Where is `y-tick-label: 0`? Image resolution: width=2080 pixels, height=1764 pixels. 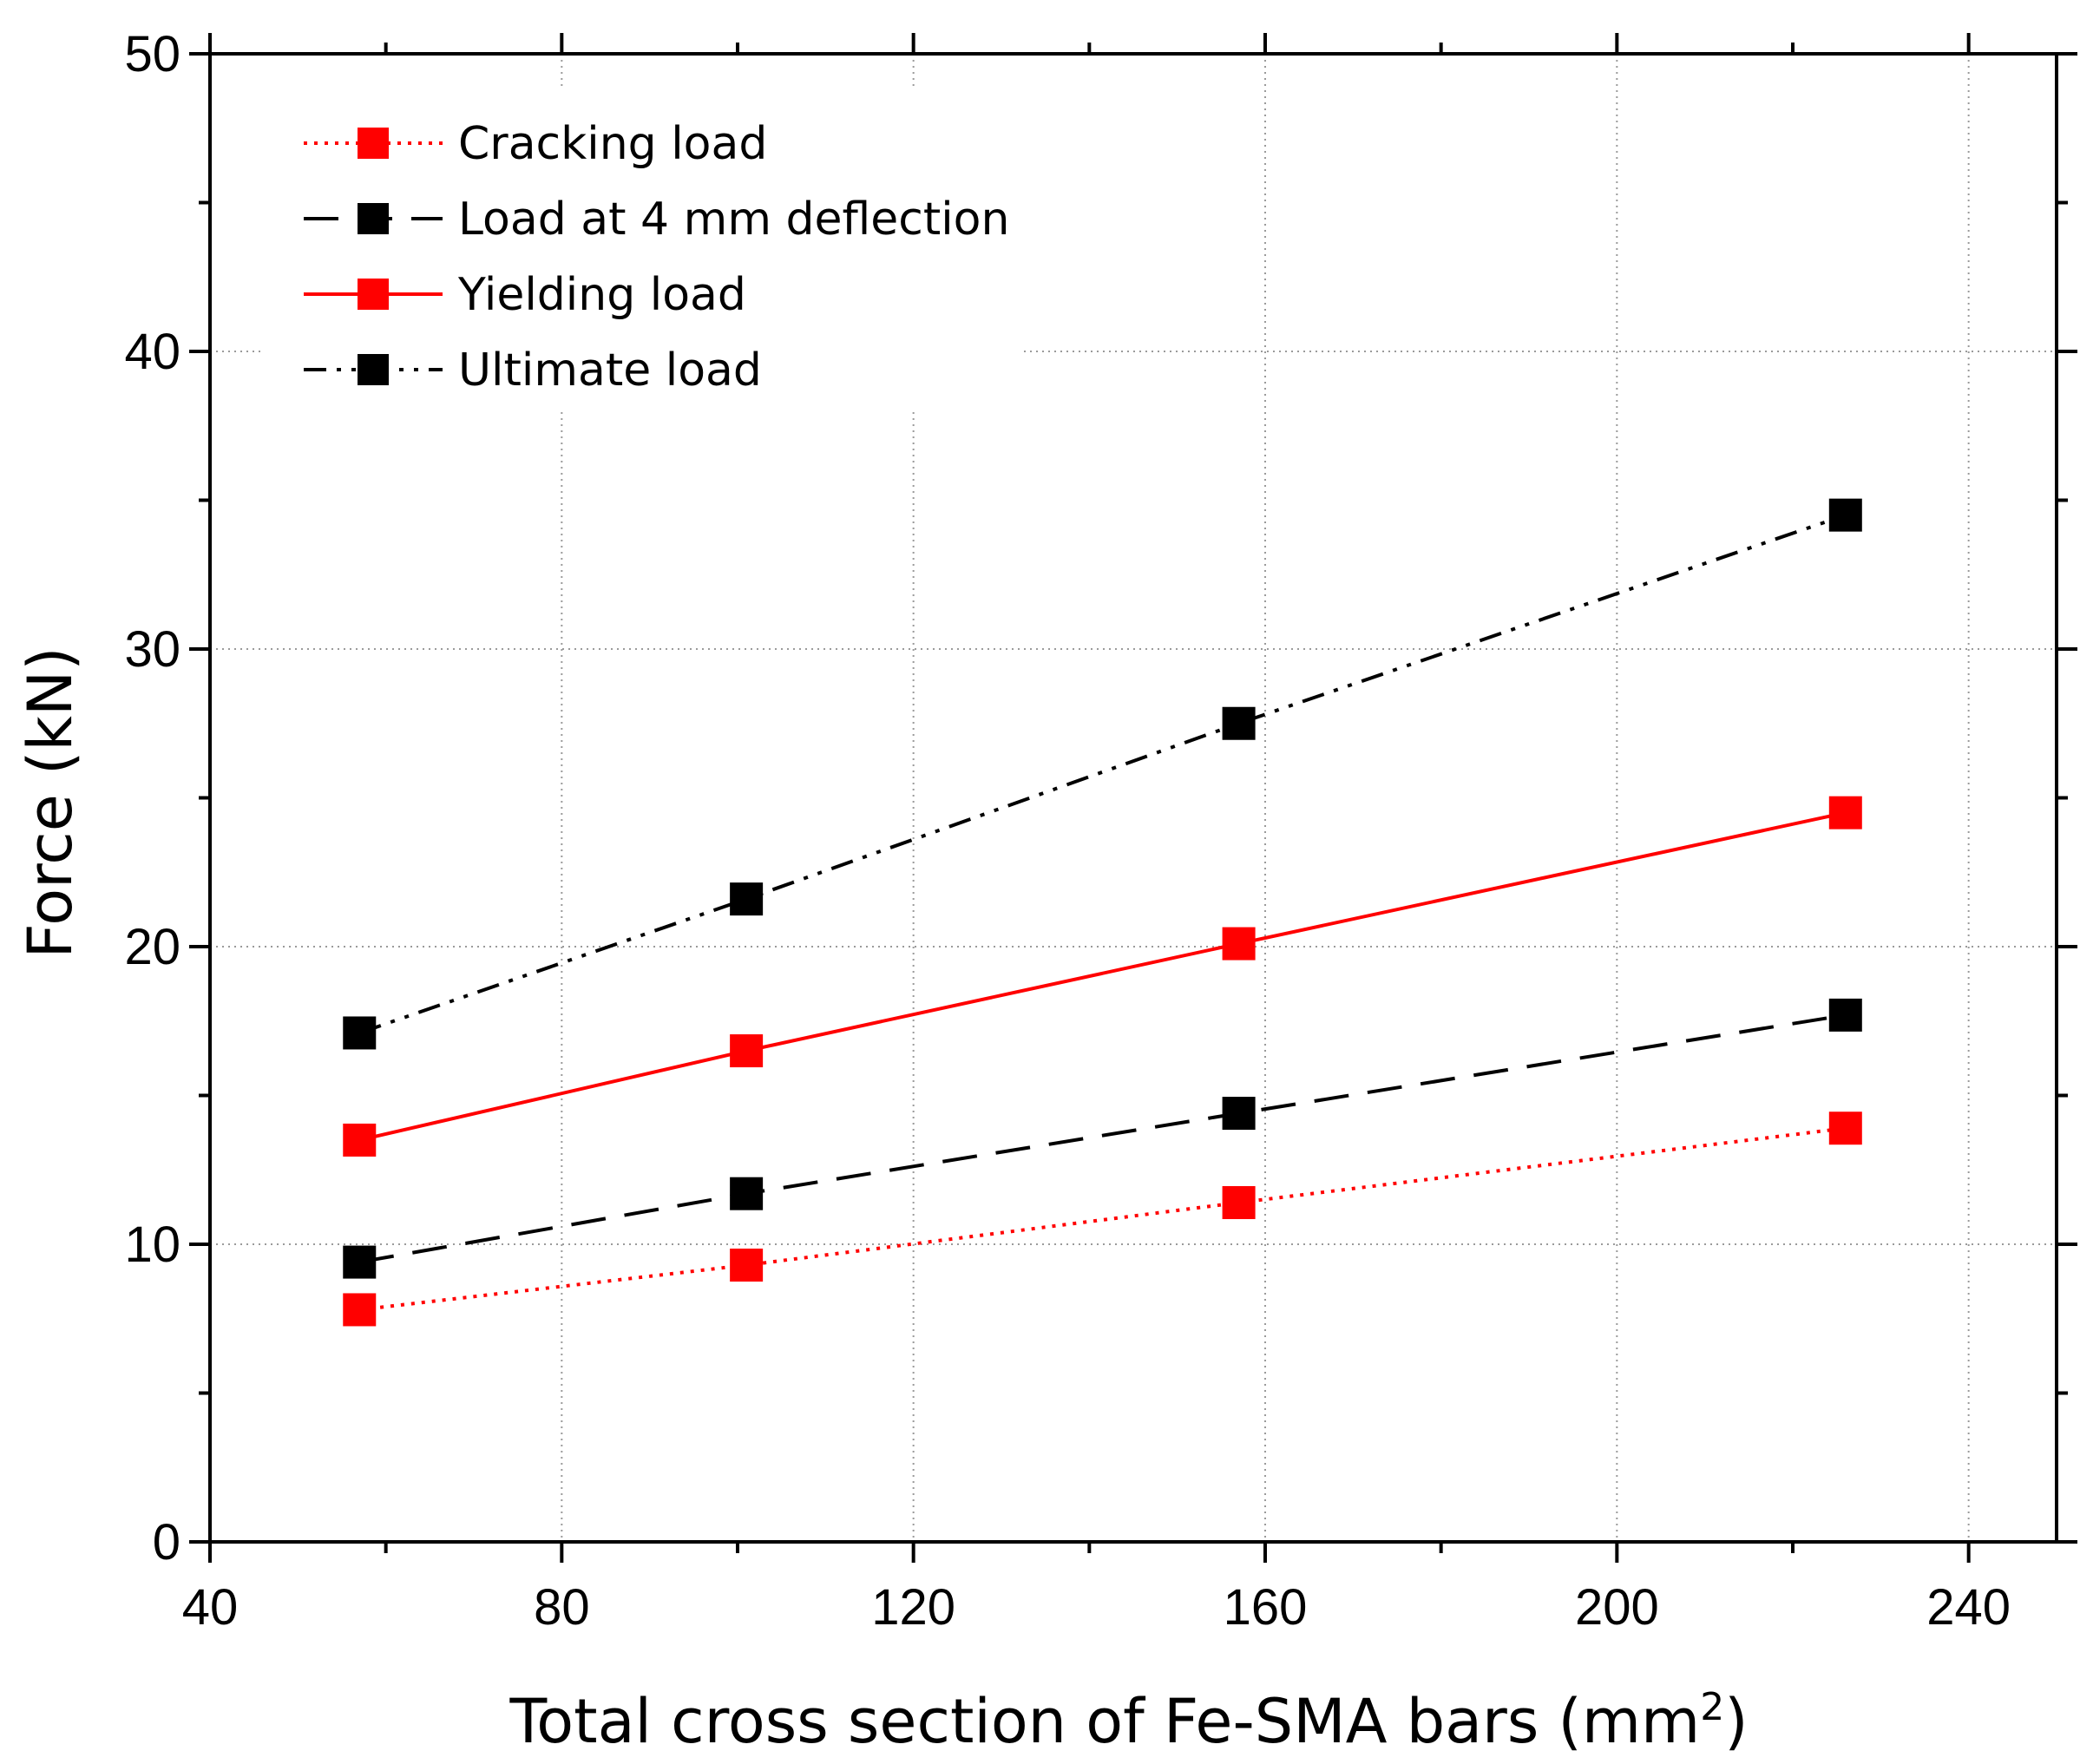
y-tick-label: 0 is located at coordinates (166, 1542).